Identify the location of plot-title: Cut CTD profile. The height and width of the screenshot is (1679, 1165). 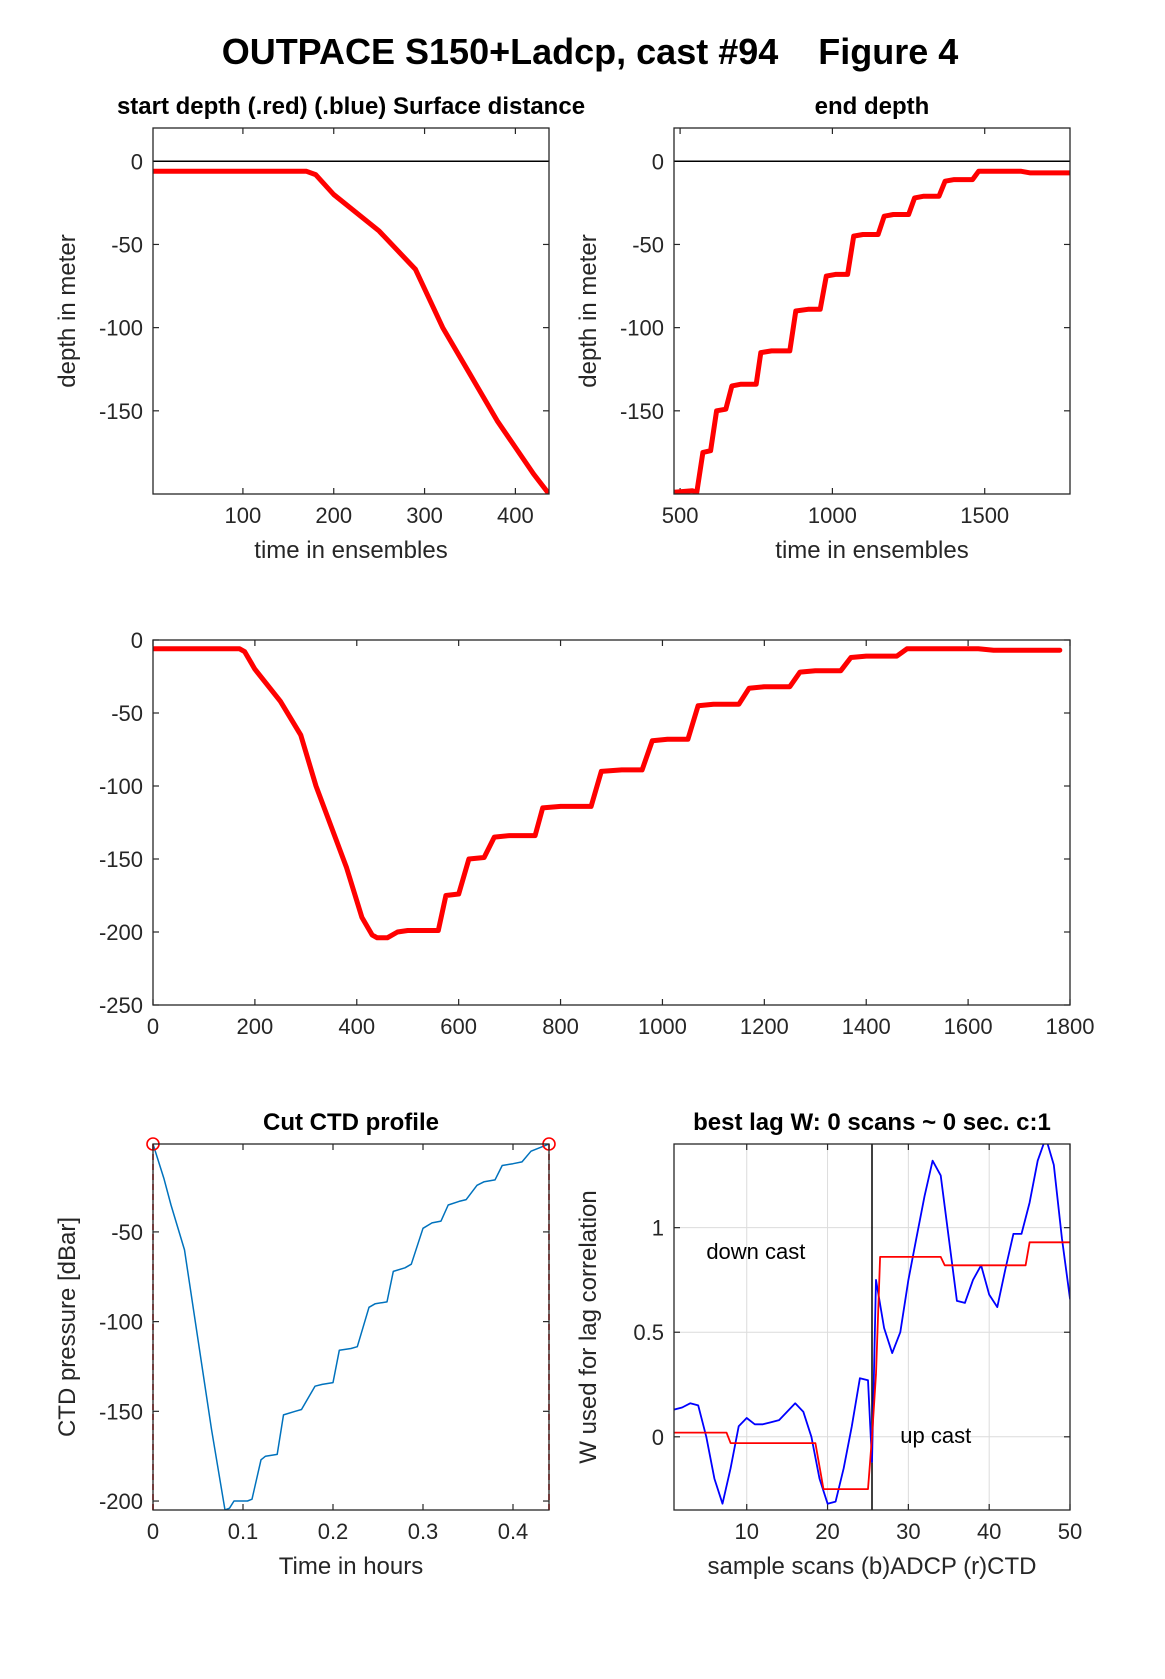
(351, 1122).